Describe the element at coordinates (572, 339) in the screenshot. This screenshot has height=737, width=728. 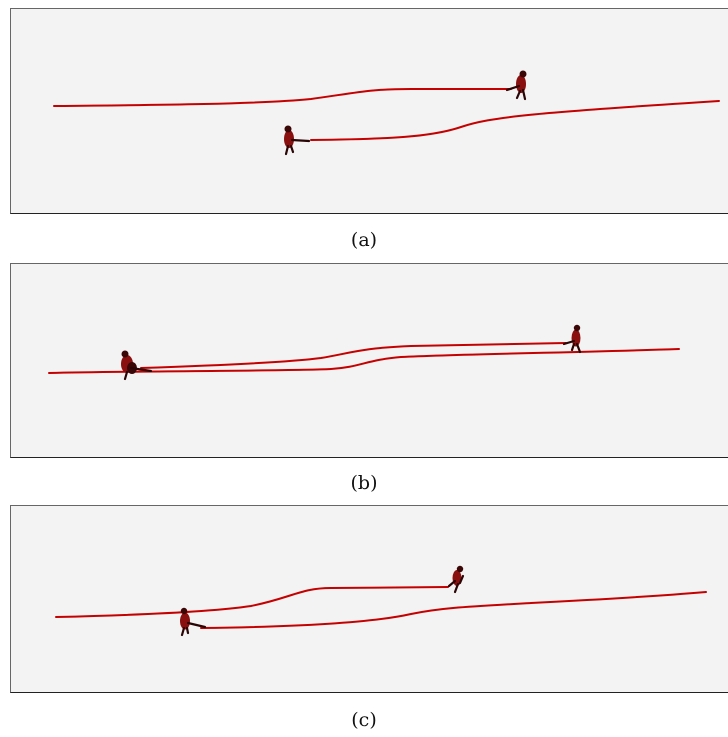
I see `walker-figure-right` at that location.